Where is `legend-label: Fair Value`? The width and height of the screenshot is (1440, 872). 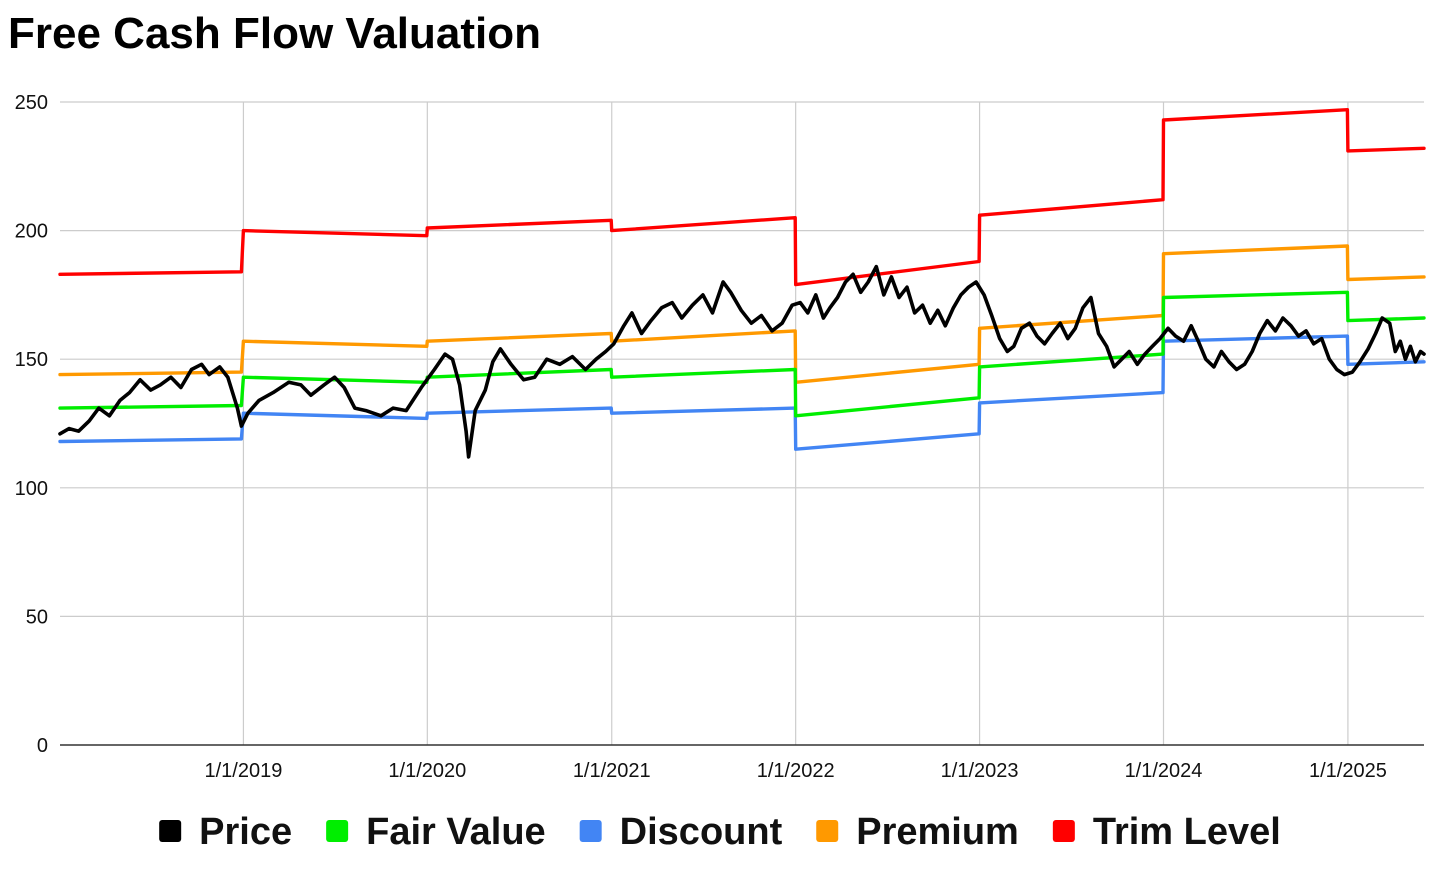 legend-label: Fair Value is located at coordinates (456, 832).